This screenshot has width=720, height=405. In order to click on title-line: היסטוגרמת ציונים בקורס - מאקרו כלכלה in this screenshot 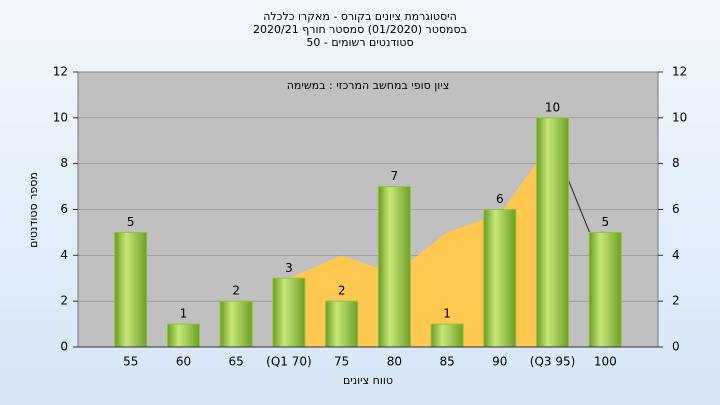, I will do `click(360, 16)`.